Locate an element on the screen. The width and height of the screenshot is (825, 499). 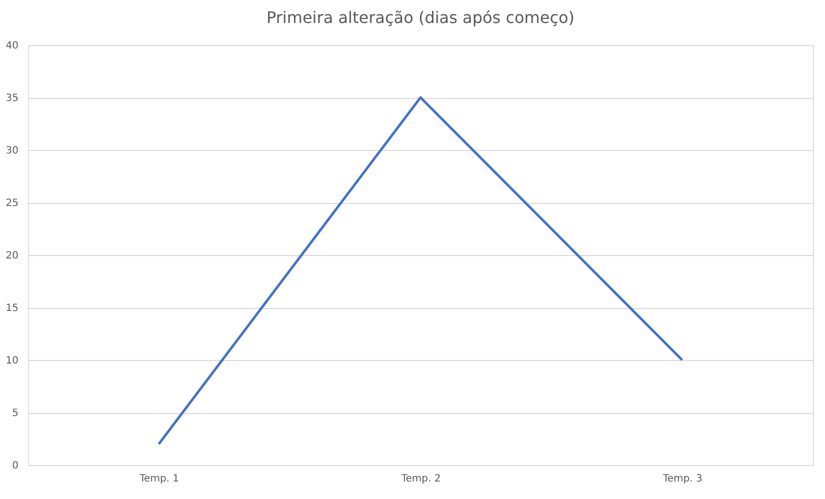
y-tick-label: 10 is located at coordinates (12, 361).